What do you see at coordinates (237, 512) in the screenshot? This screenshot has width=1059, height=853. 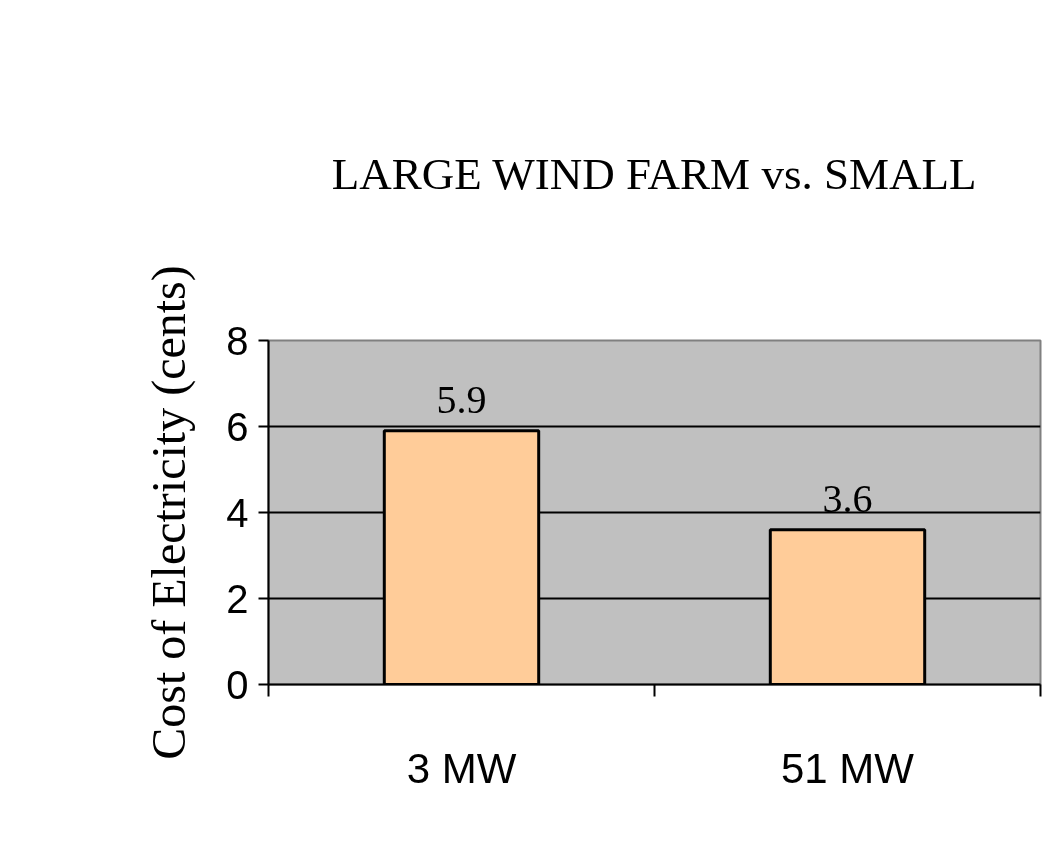 I see `y-tick-label: 4` at bounding box center [237, 512].